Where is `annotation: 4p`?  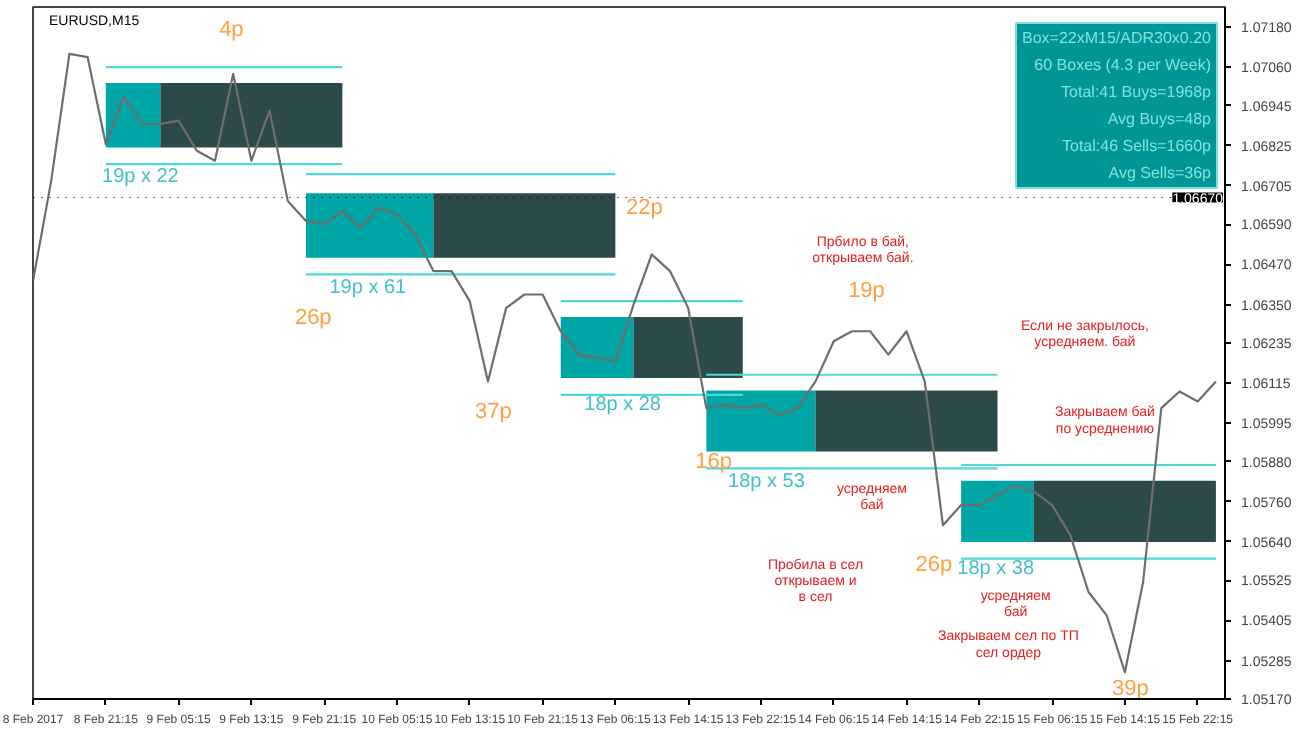 annotation: 4p is located at coordinates (231, 30).